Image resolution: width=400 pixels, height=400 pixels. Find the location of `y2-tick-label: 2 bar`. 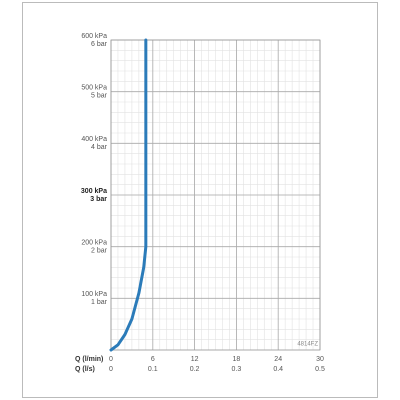

y2-tick-label: 2 bar is located at coordinates (99, 251).